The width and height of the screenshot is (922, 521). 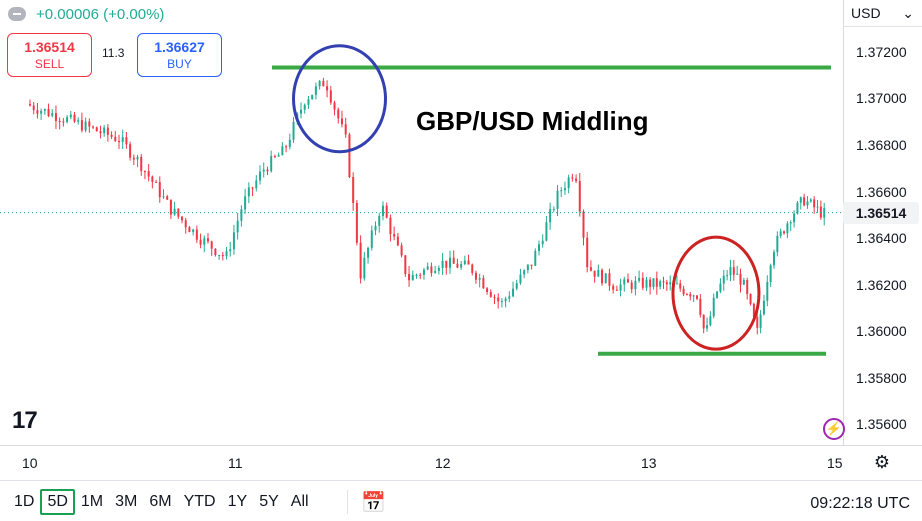 What do you see at coordinates (17, 14) in the screenshot?
I see `collapse-icon` at bounding box center [17, 14].